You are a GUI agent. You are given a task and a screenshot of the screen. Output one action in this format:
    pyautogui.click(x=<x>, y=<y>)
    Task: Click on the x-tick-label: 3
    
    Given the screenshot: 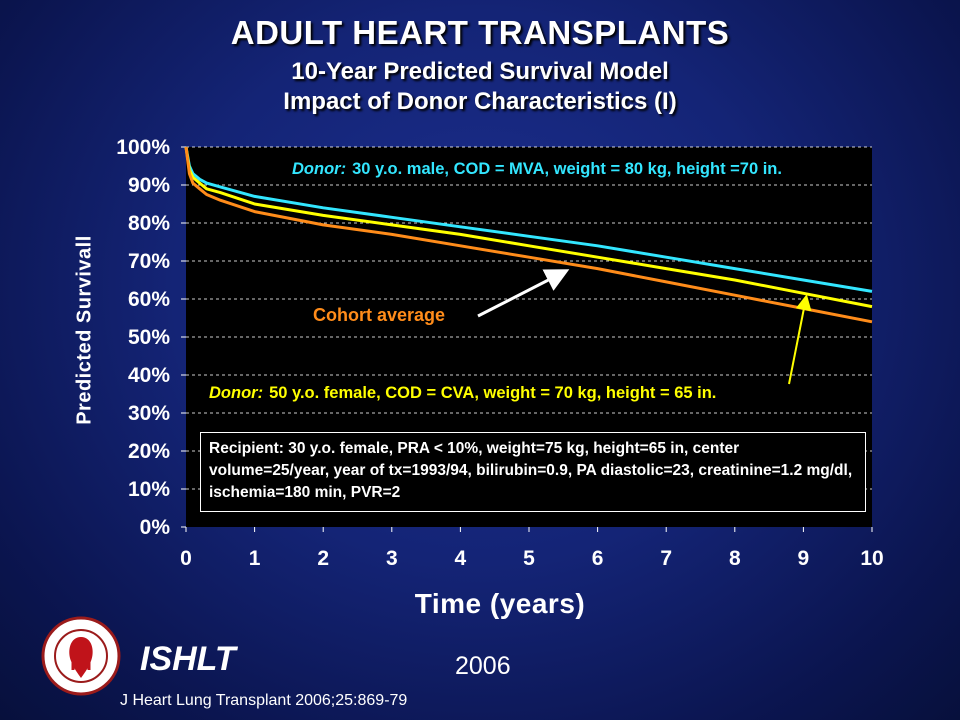 What is the action you would take?
    pyautogui.click(x=392, y=558)
    